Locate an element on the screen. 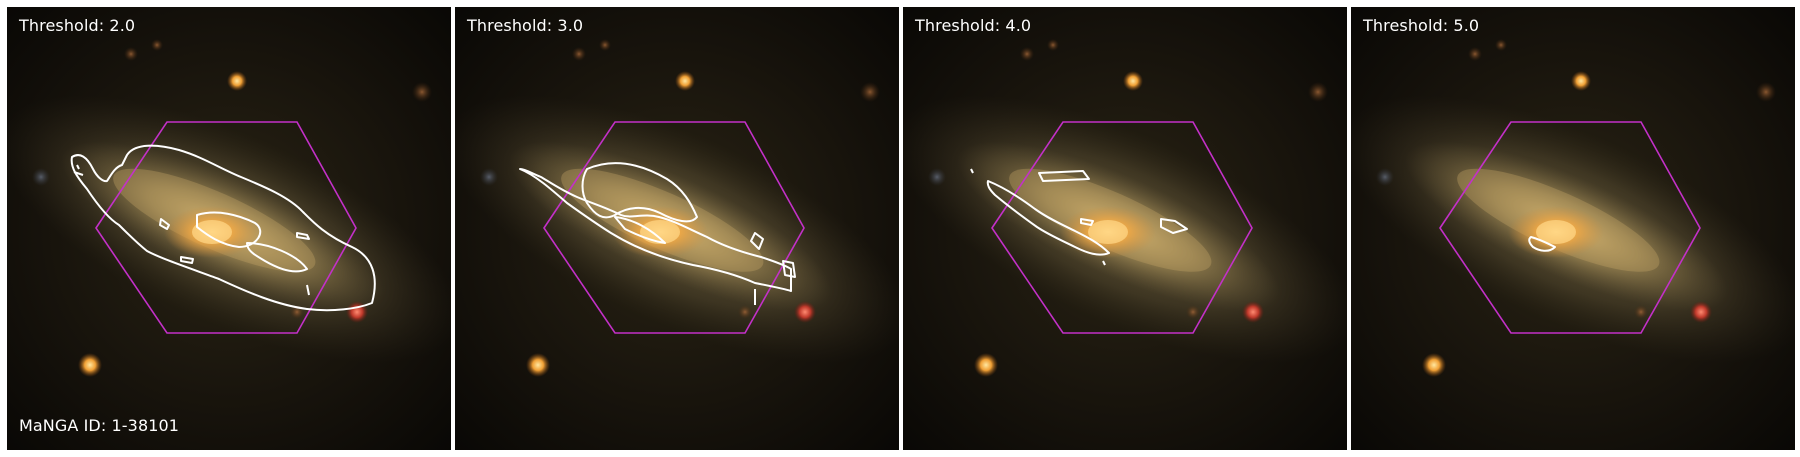 The height and width of the screenshot is (457, 1800). threshold-label: Threshold: 2.0 is located at coordinates (77, 25).